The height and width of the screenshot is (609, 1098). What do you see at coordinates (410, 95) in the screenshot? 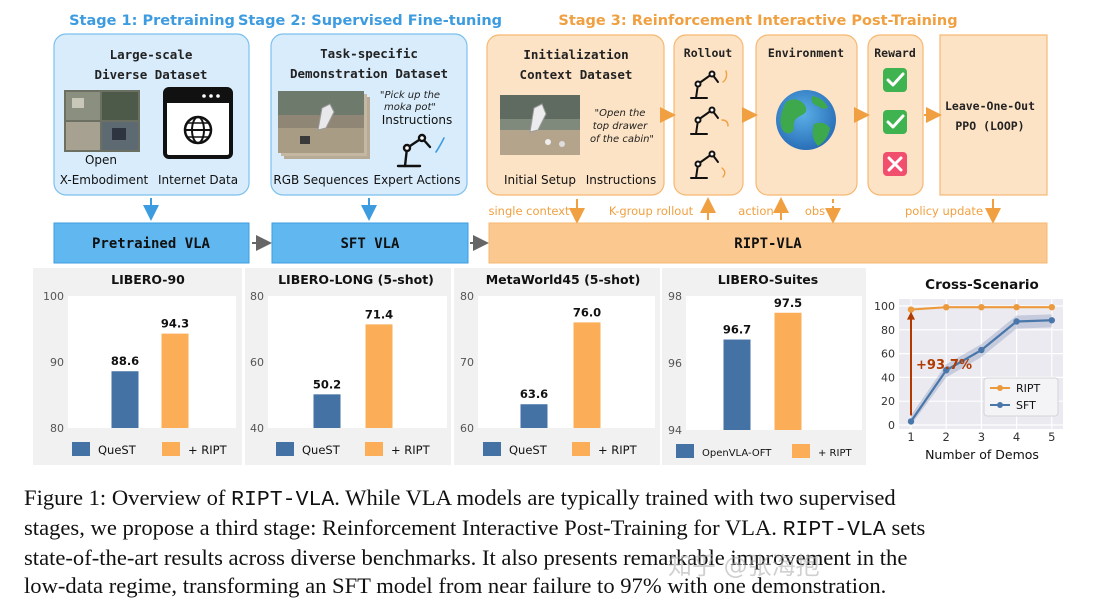
I see `panel2-quote-line1: "Pick up the` at bounding box center [410, 95].